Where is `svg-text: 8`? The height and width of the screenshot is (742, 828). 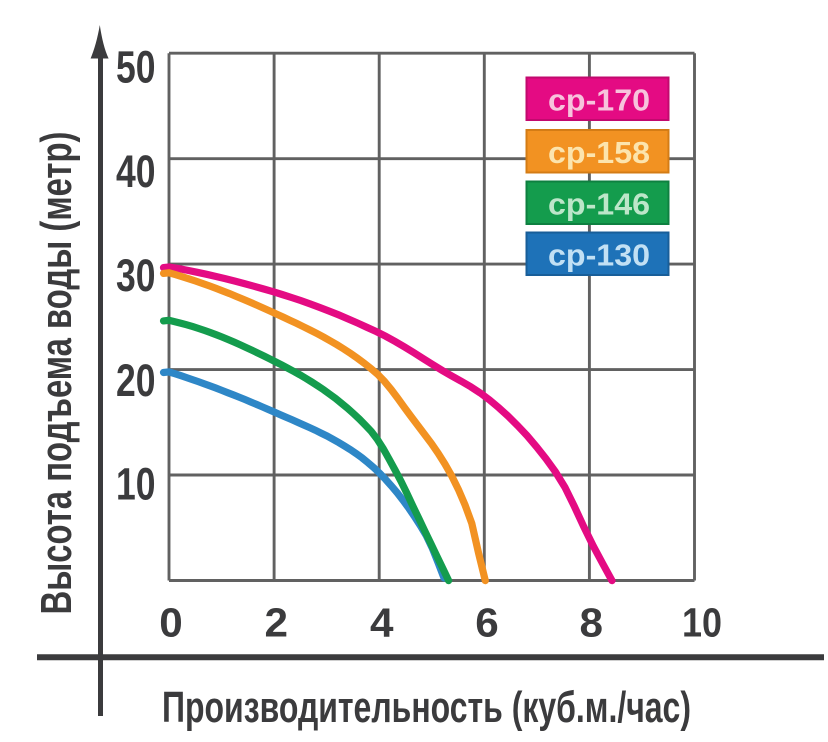
svg-text: 8 is located at coordinates (592, 623).